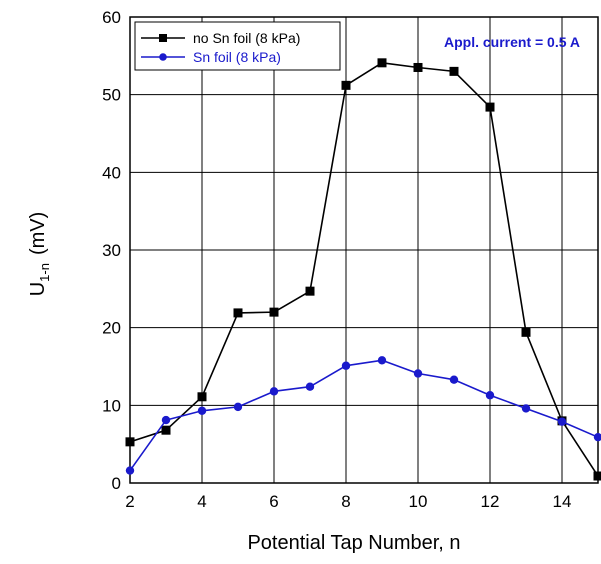 The image size is (601, 564). Describe the element at coordinates (116, 483) in the screenshot. I see `y-tick-label: 0` at that location.